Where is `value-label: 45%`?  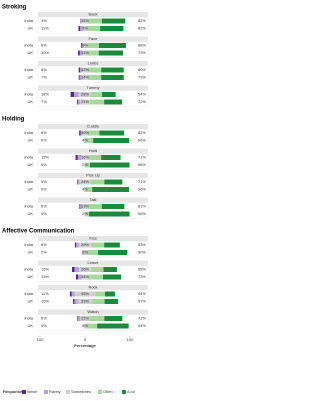
value-label: 45% is located at coordinates (85, 293).